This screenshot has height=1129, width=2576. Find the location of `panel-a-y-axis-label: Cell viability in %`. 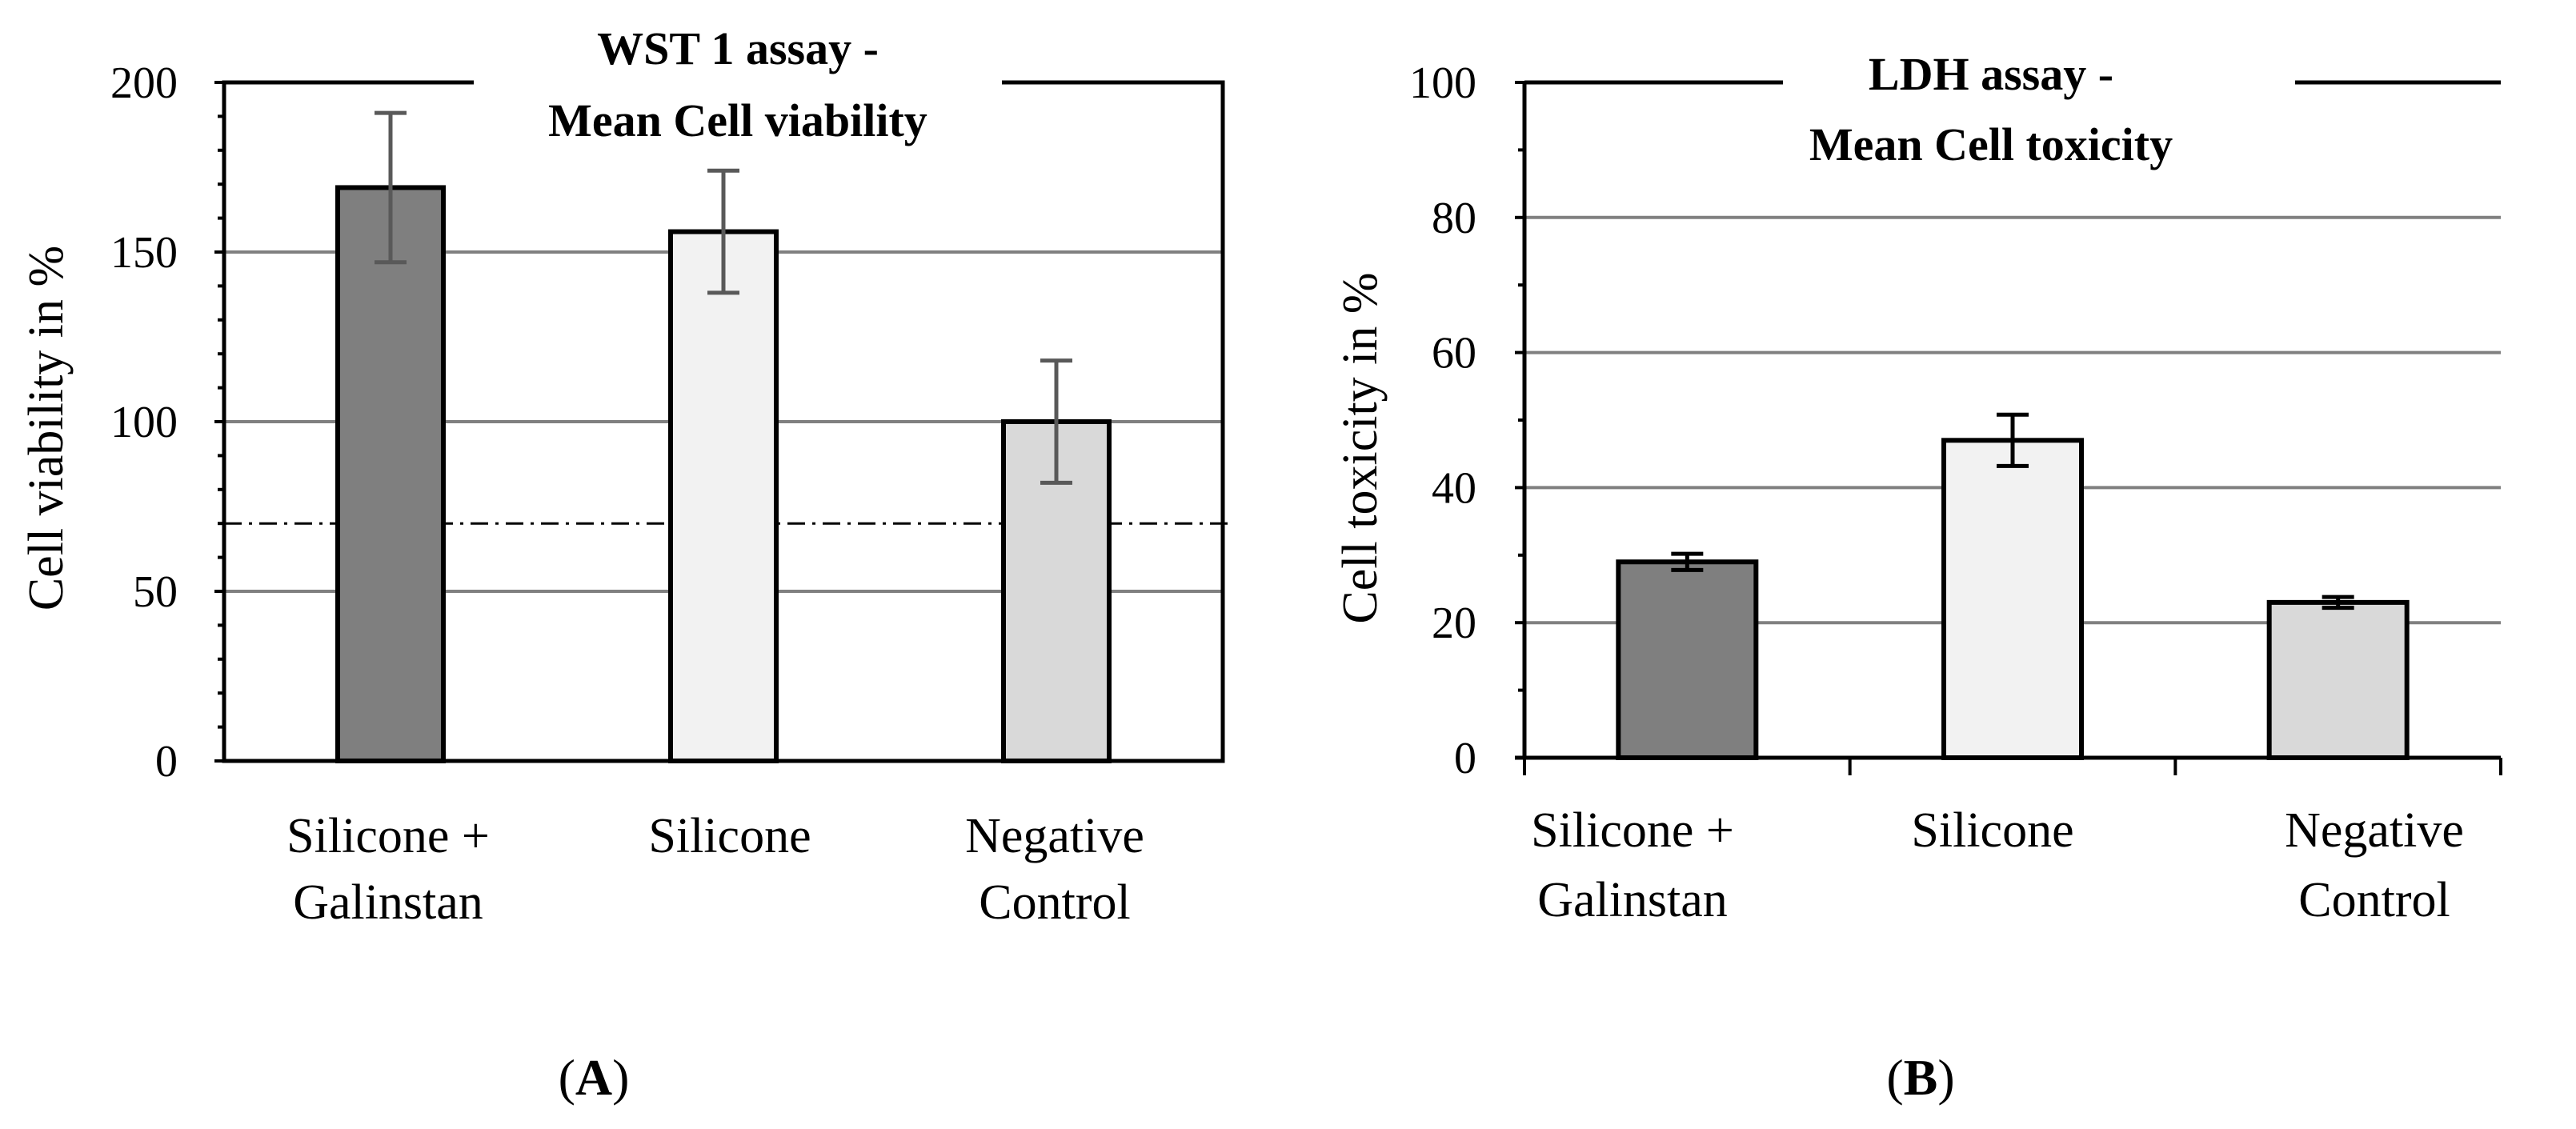

panel-a-y-axis-label: Cell viability in % is located at coordinates (46, 429).